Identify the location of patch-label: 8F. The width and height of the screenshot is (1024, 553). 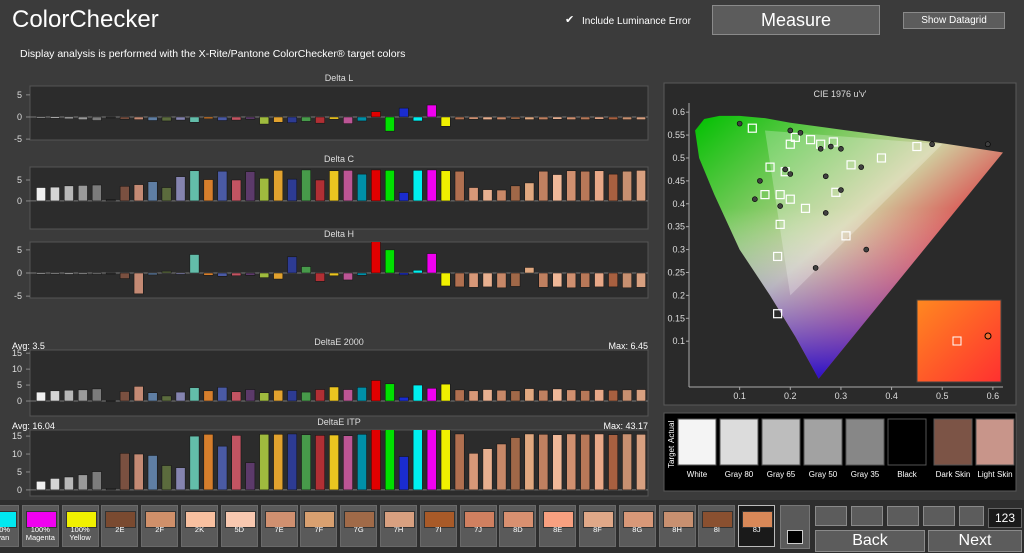
(597, 529).